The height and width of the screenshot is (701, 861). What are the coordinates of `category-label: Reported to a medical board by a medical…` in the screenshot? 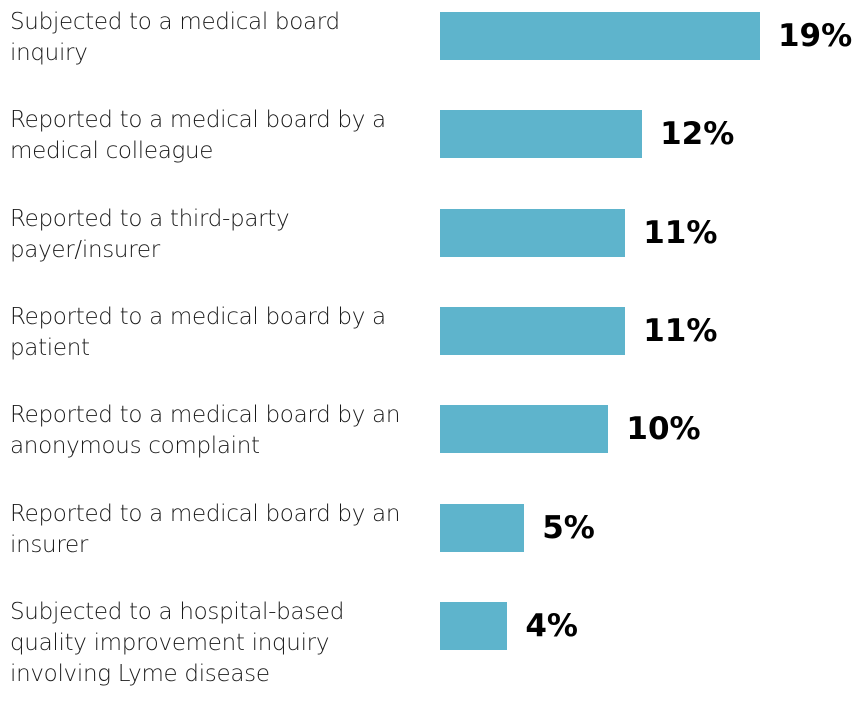 It's located at (198, 136).